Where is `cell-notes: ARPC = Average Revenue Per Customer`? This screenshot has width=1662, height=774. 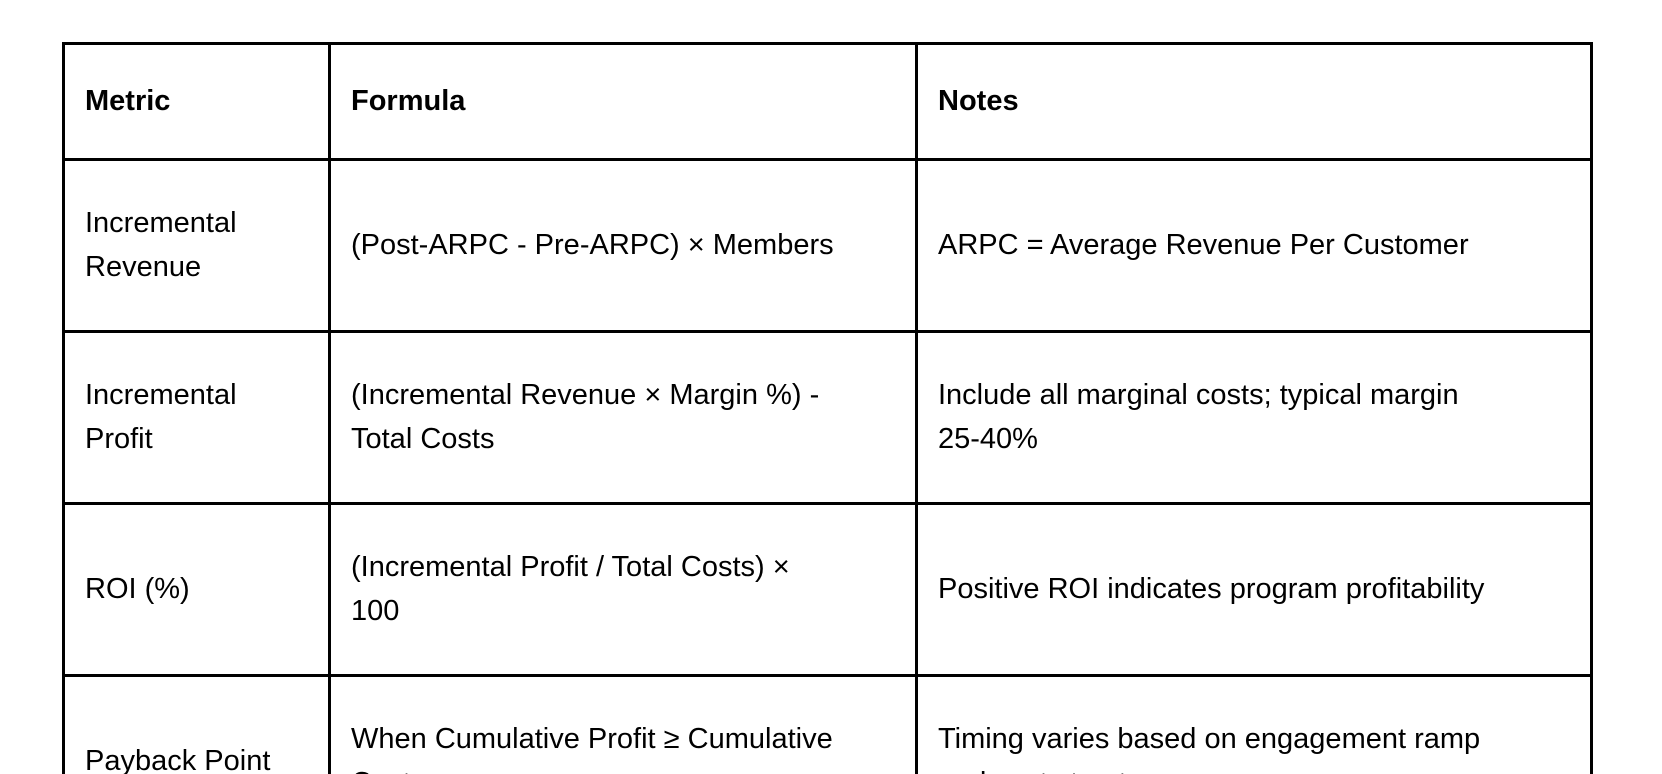
cell-notes: ARPC = Average Revenue Per Customer is located at coordinates (1254, 245).